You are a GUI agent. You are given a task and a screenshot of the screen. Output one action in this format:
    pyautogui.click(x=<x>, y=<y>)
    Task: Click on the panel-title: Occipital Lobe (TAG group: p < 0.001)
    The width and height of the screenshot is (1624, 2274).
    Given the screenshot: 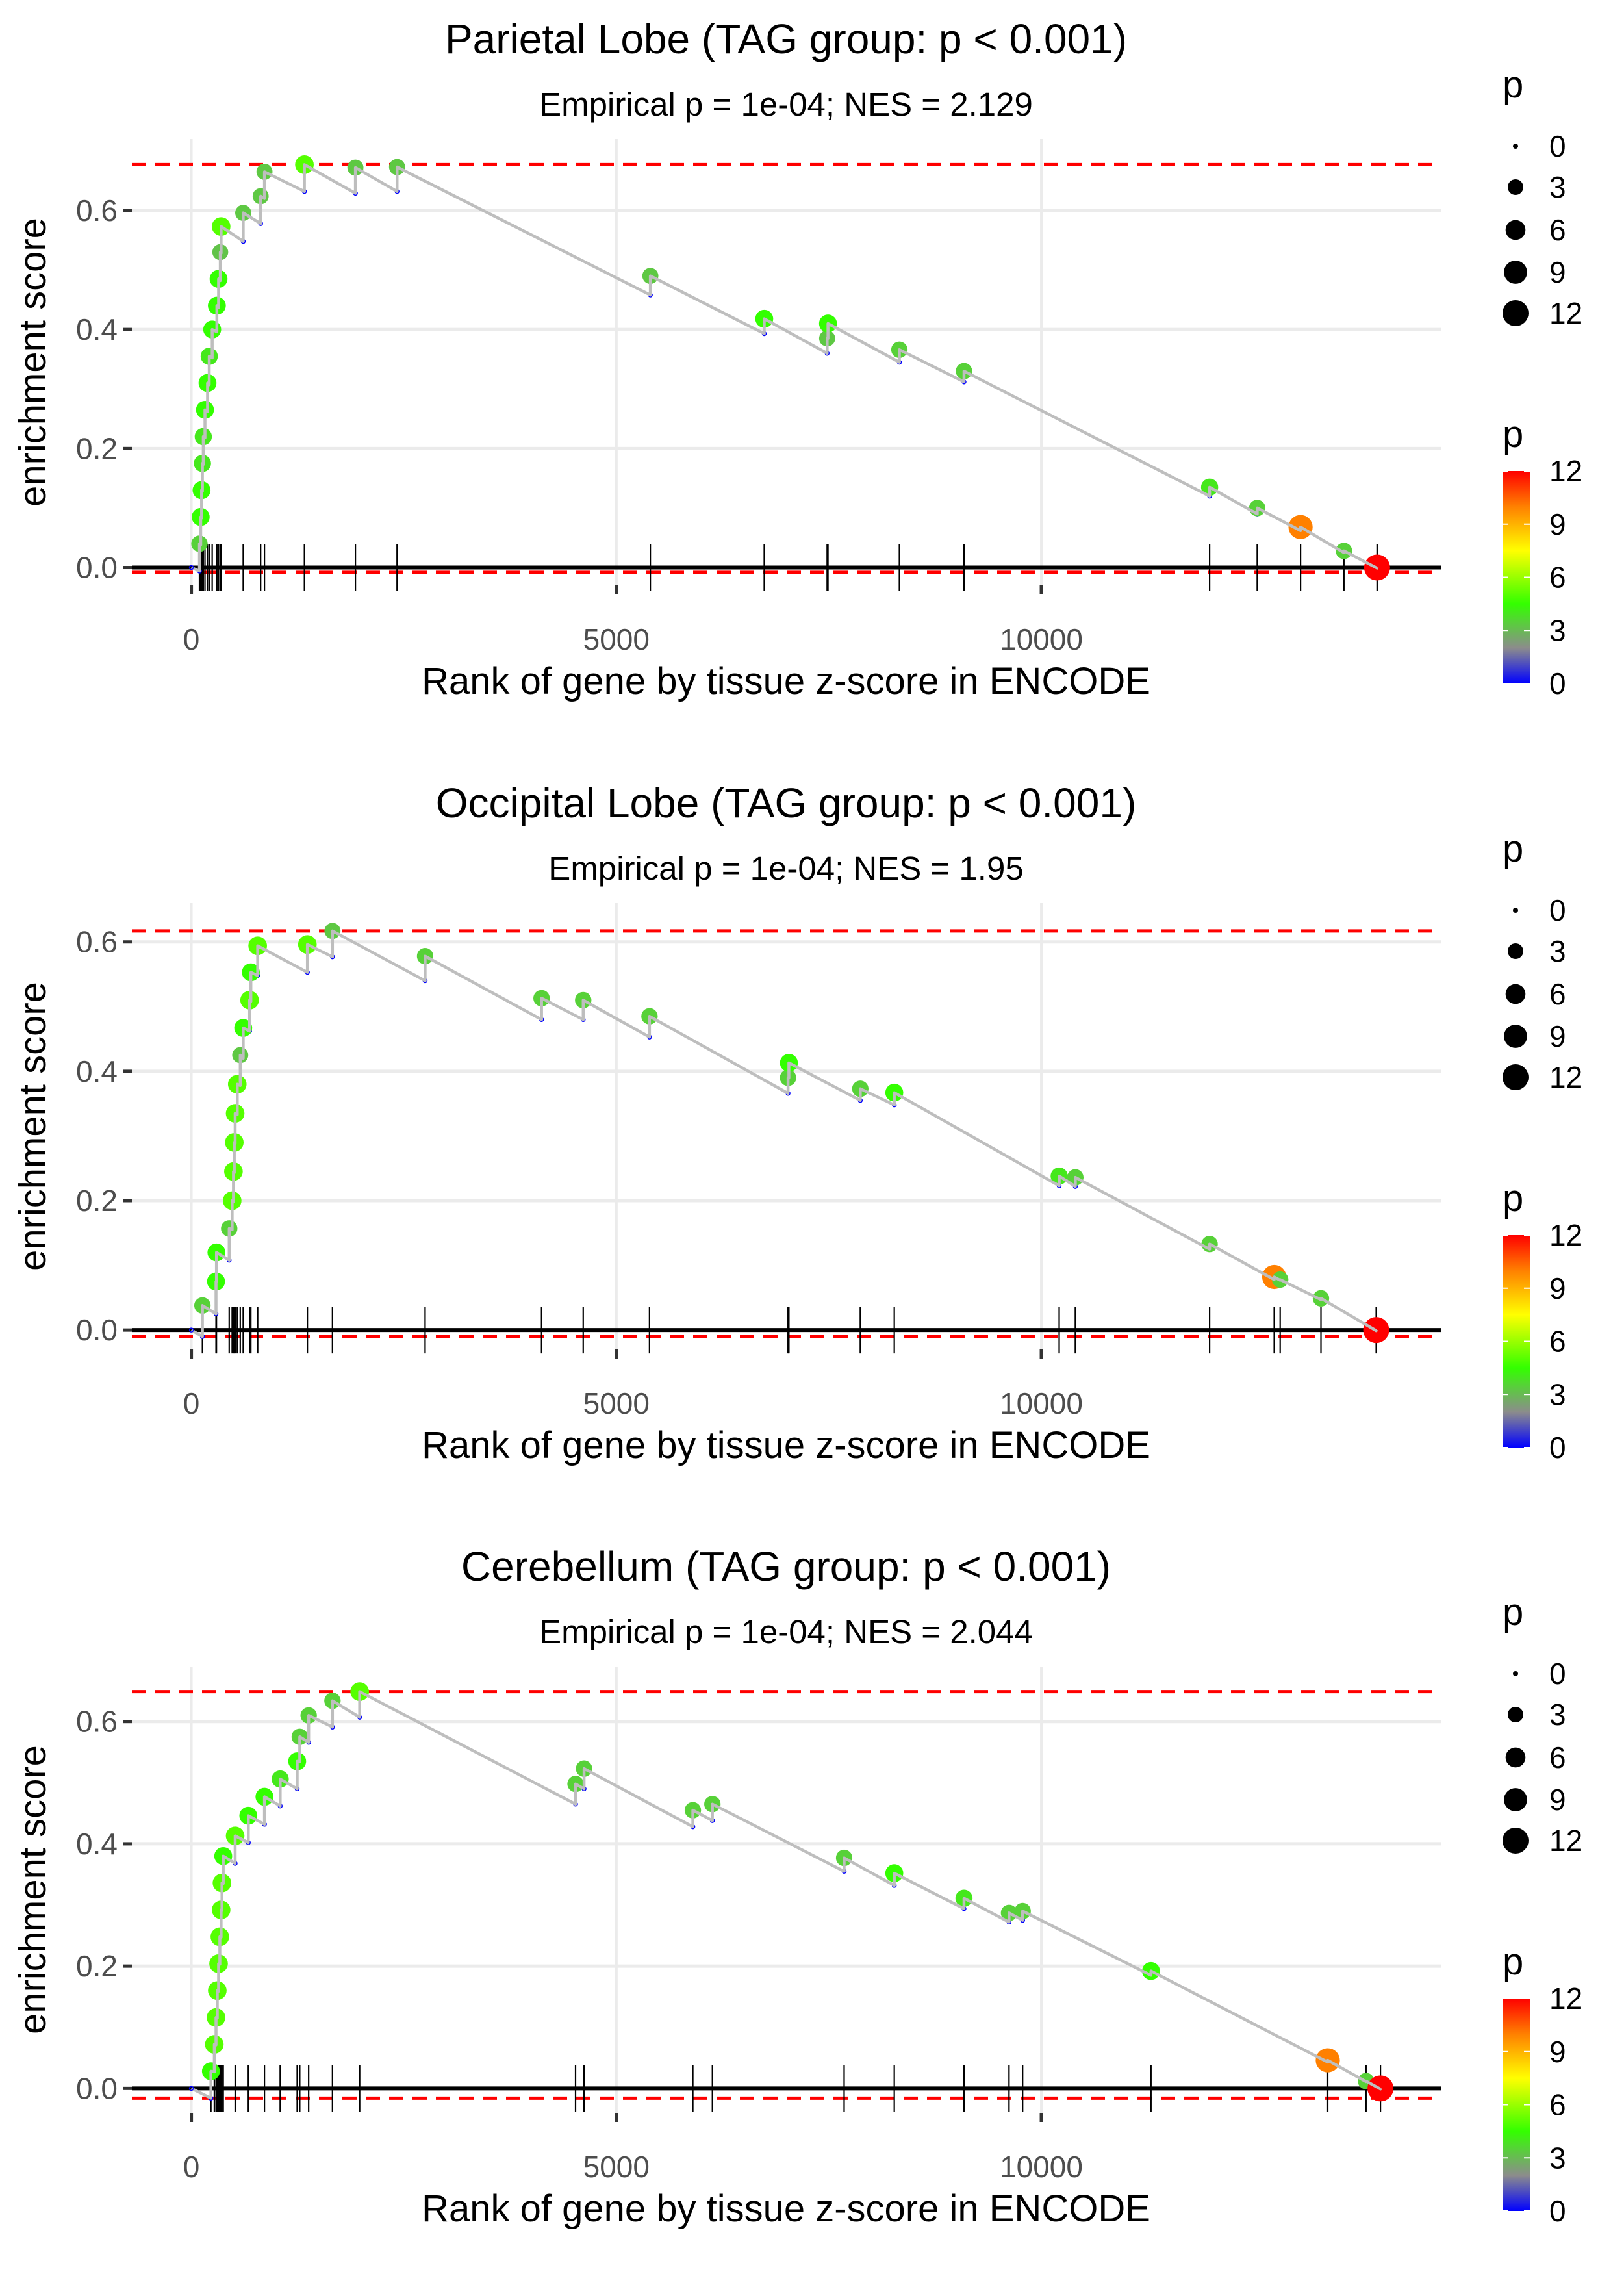 What is the action you would take?
    pyautogui.click(x=786, y=803)
    